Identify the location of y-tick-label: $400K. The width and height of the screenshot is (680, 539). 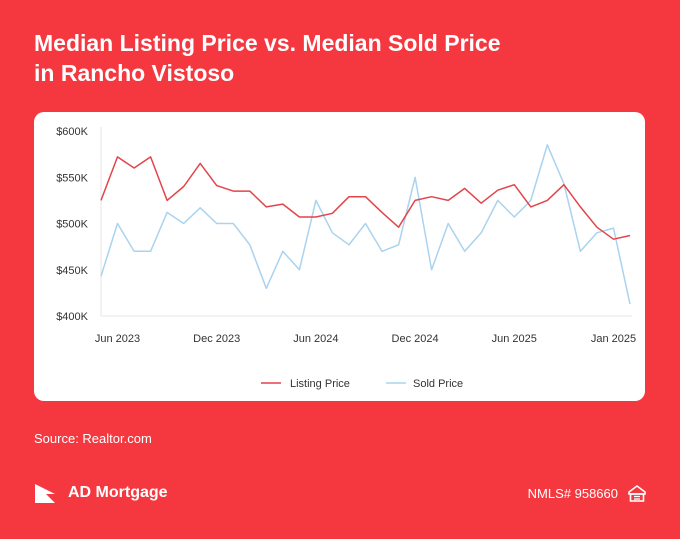
(72, 317).